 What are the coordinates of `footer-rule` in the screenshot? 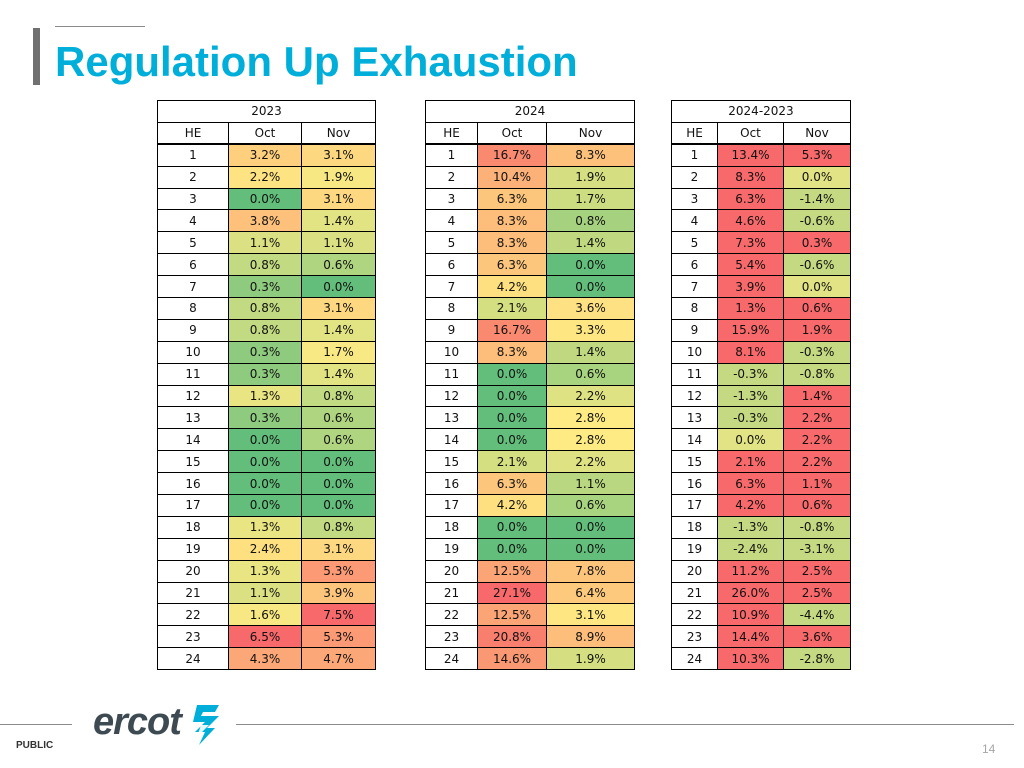 It's located at (36, 724).